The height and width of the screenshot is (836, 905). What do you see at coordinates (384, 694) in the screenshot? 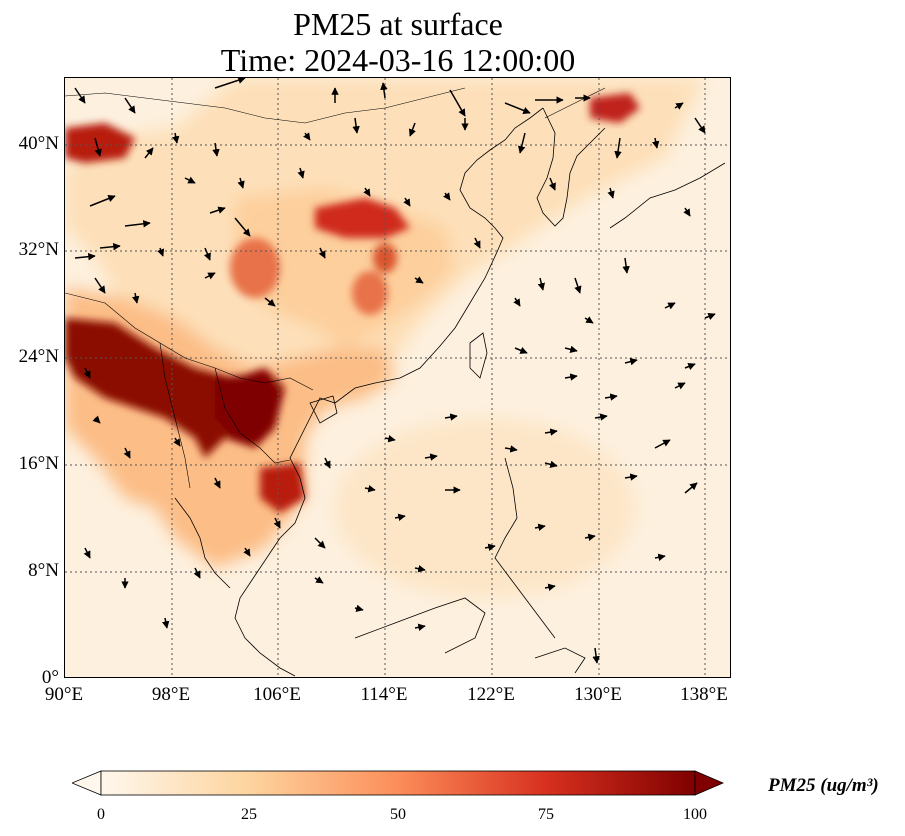
I see `lon-label-114e: 114°E` at bounding box center [384, 694].